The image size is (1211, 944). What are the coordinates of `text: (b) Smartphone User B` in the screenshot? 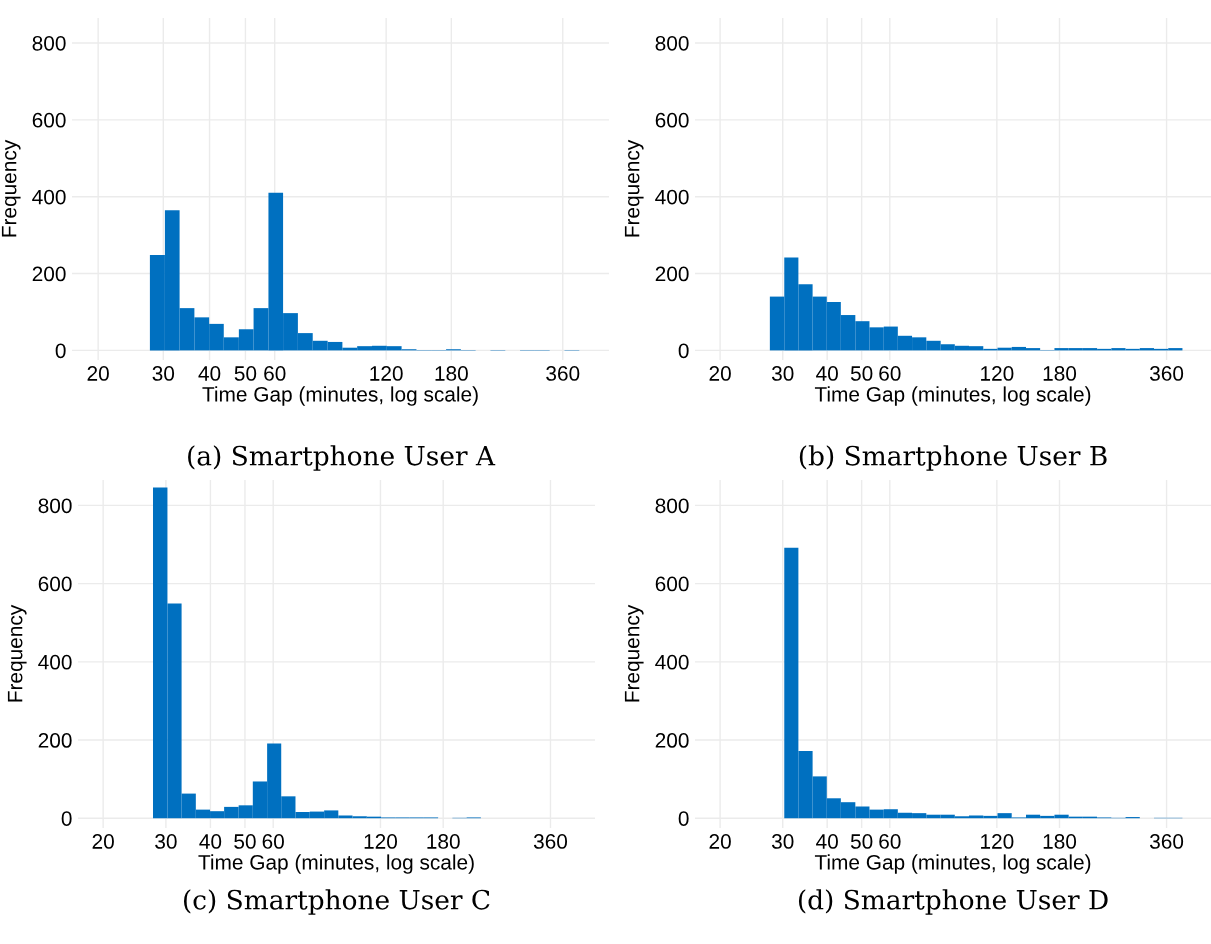 It's located at (953, 458).